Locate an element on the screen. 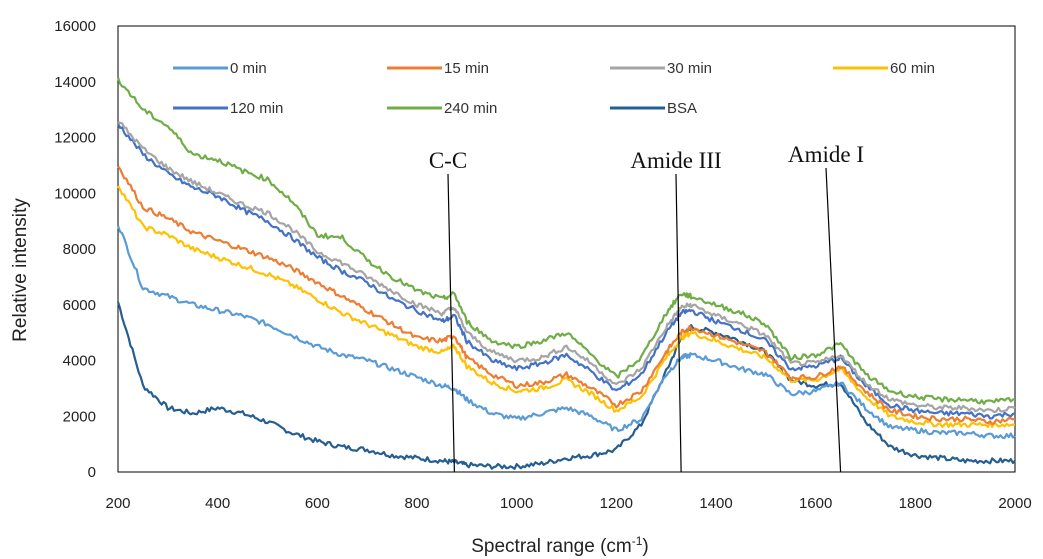 Image resolution: width=1043 pixels, height=559 pixels. x-axis-title-end: ) is located at coordinates (645, 546).